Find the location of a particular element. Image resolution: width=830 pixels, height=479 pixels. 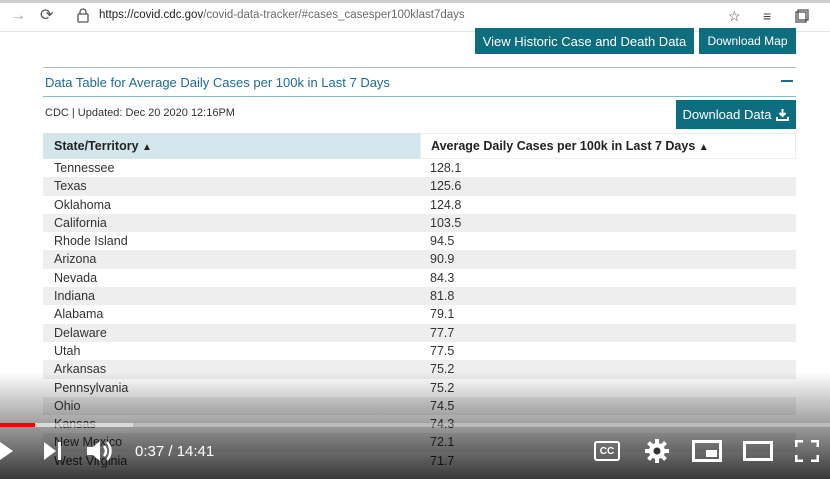

tab-strip-edge is located at coordinates (415, 1).